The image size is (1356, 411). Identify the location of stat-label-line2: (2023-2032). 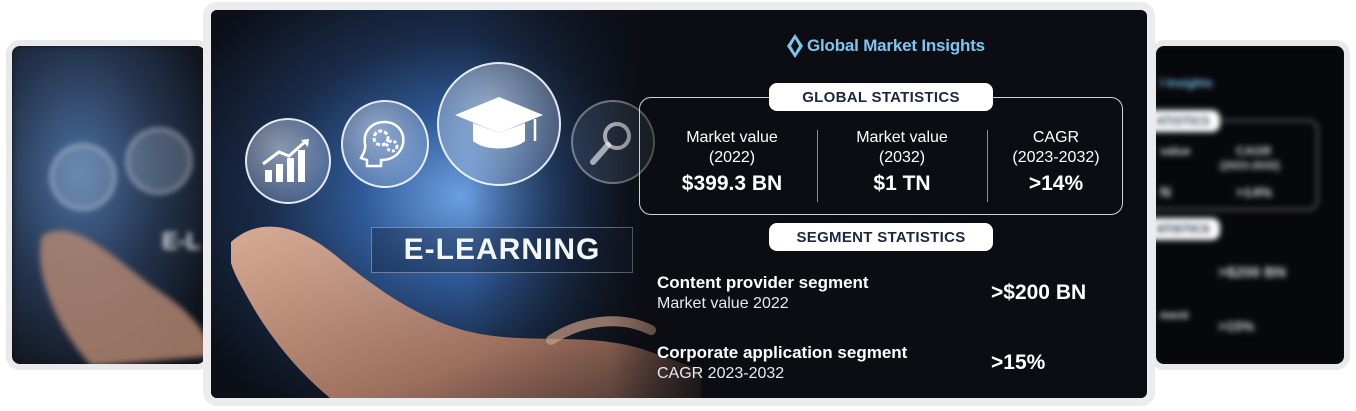
(1056, 157).